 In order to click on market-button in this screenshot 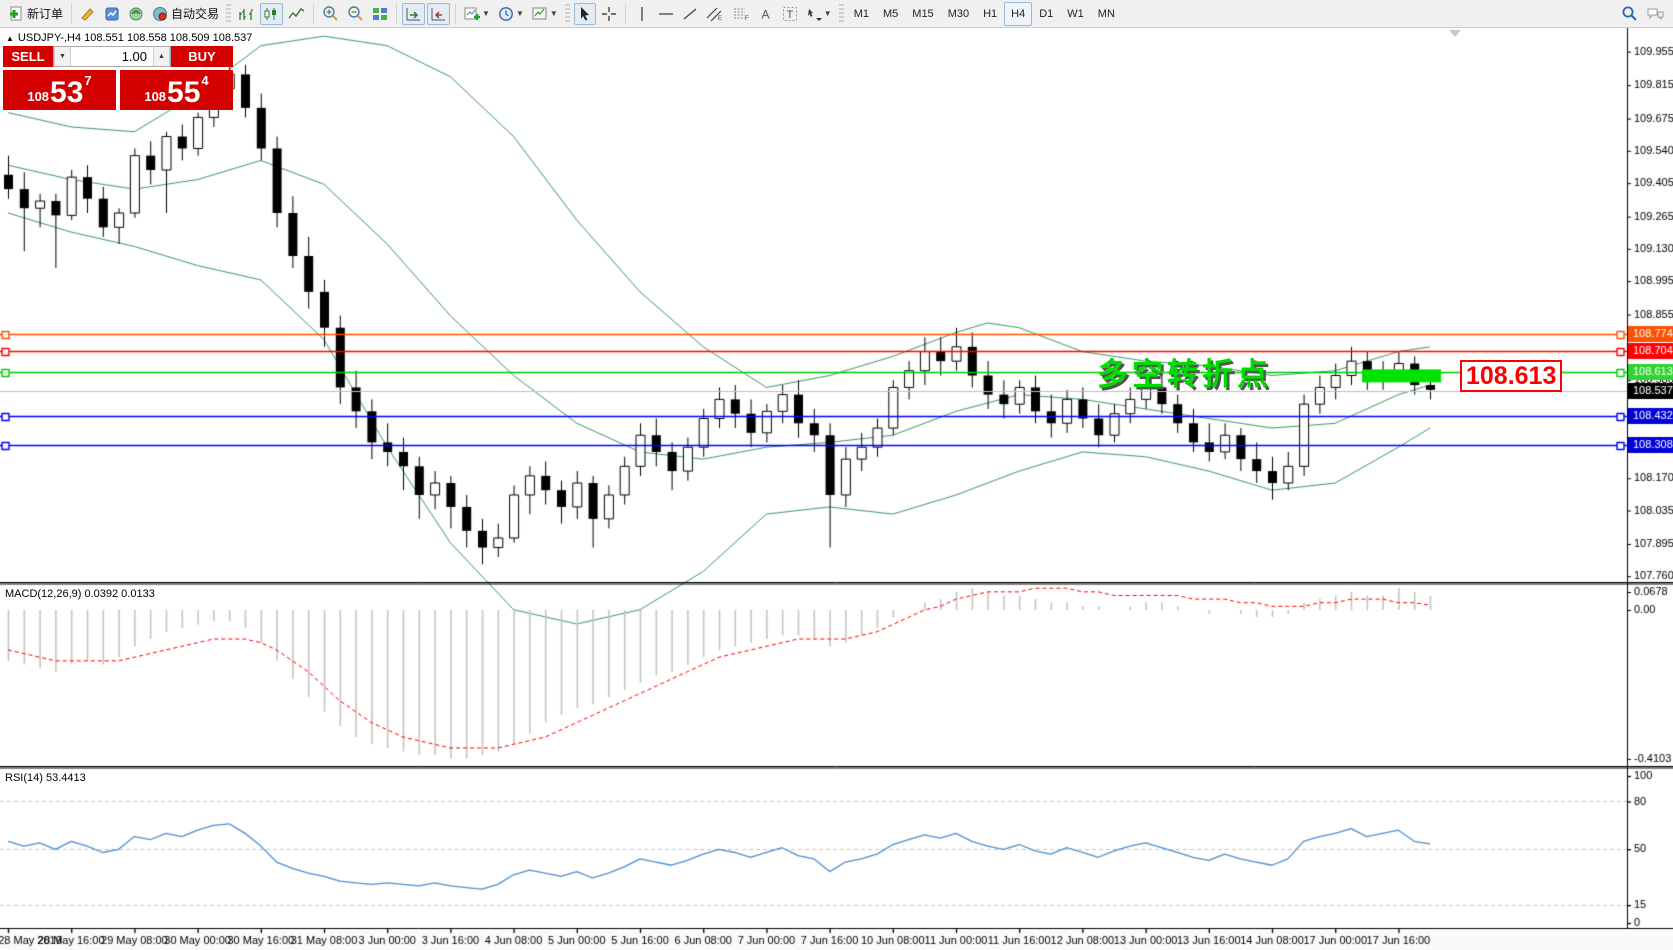, I will do `click(112, 14)`.